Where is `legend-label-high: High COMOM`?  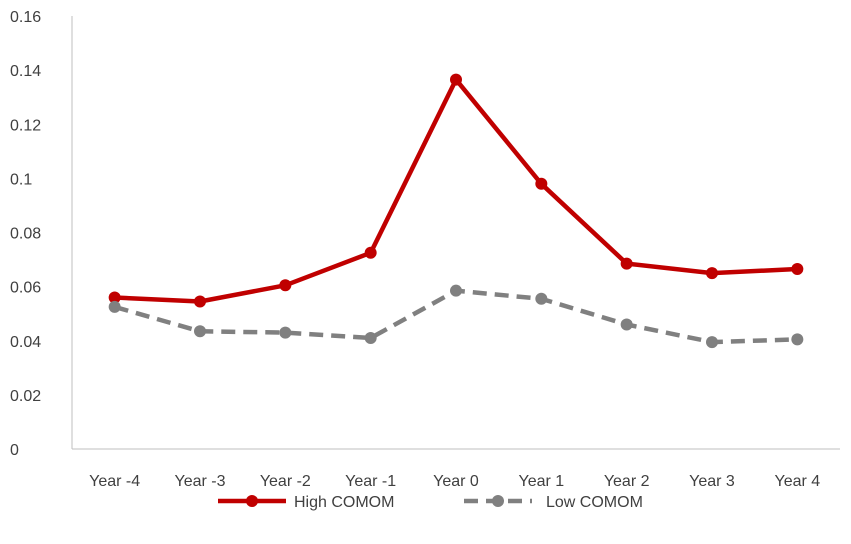
legend-label-high: High COMOM is located at coordinates (344, 502).